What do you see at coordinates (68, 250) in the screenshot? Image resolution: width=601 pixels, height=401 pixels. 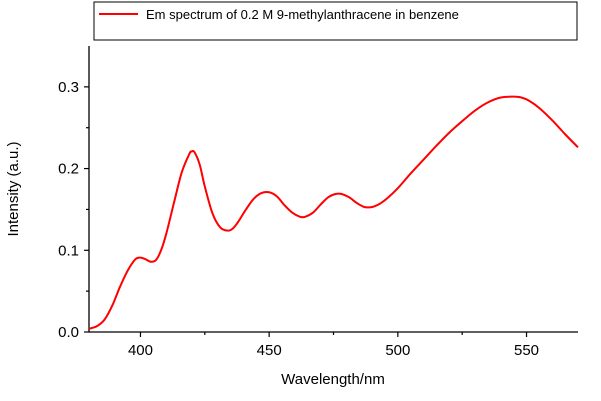 I see `y-tick-label: 0.1` at bounding box center [68, 250].